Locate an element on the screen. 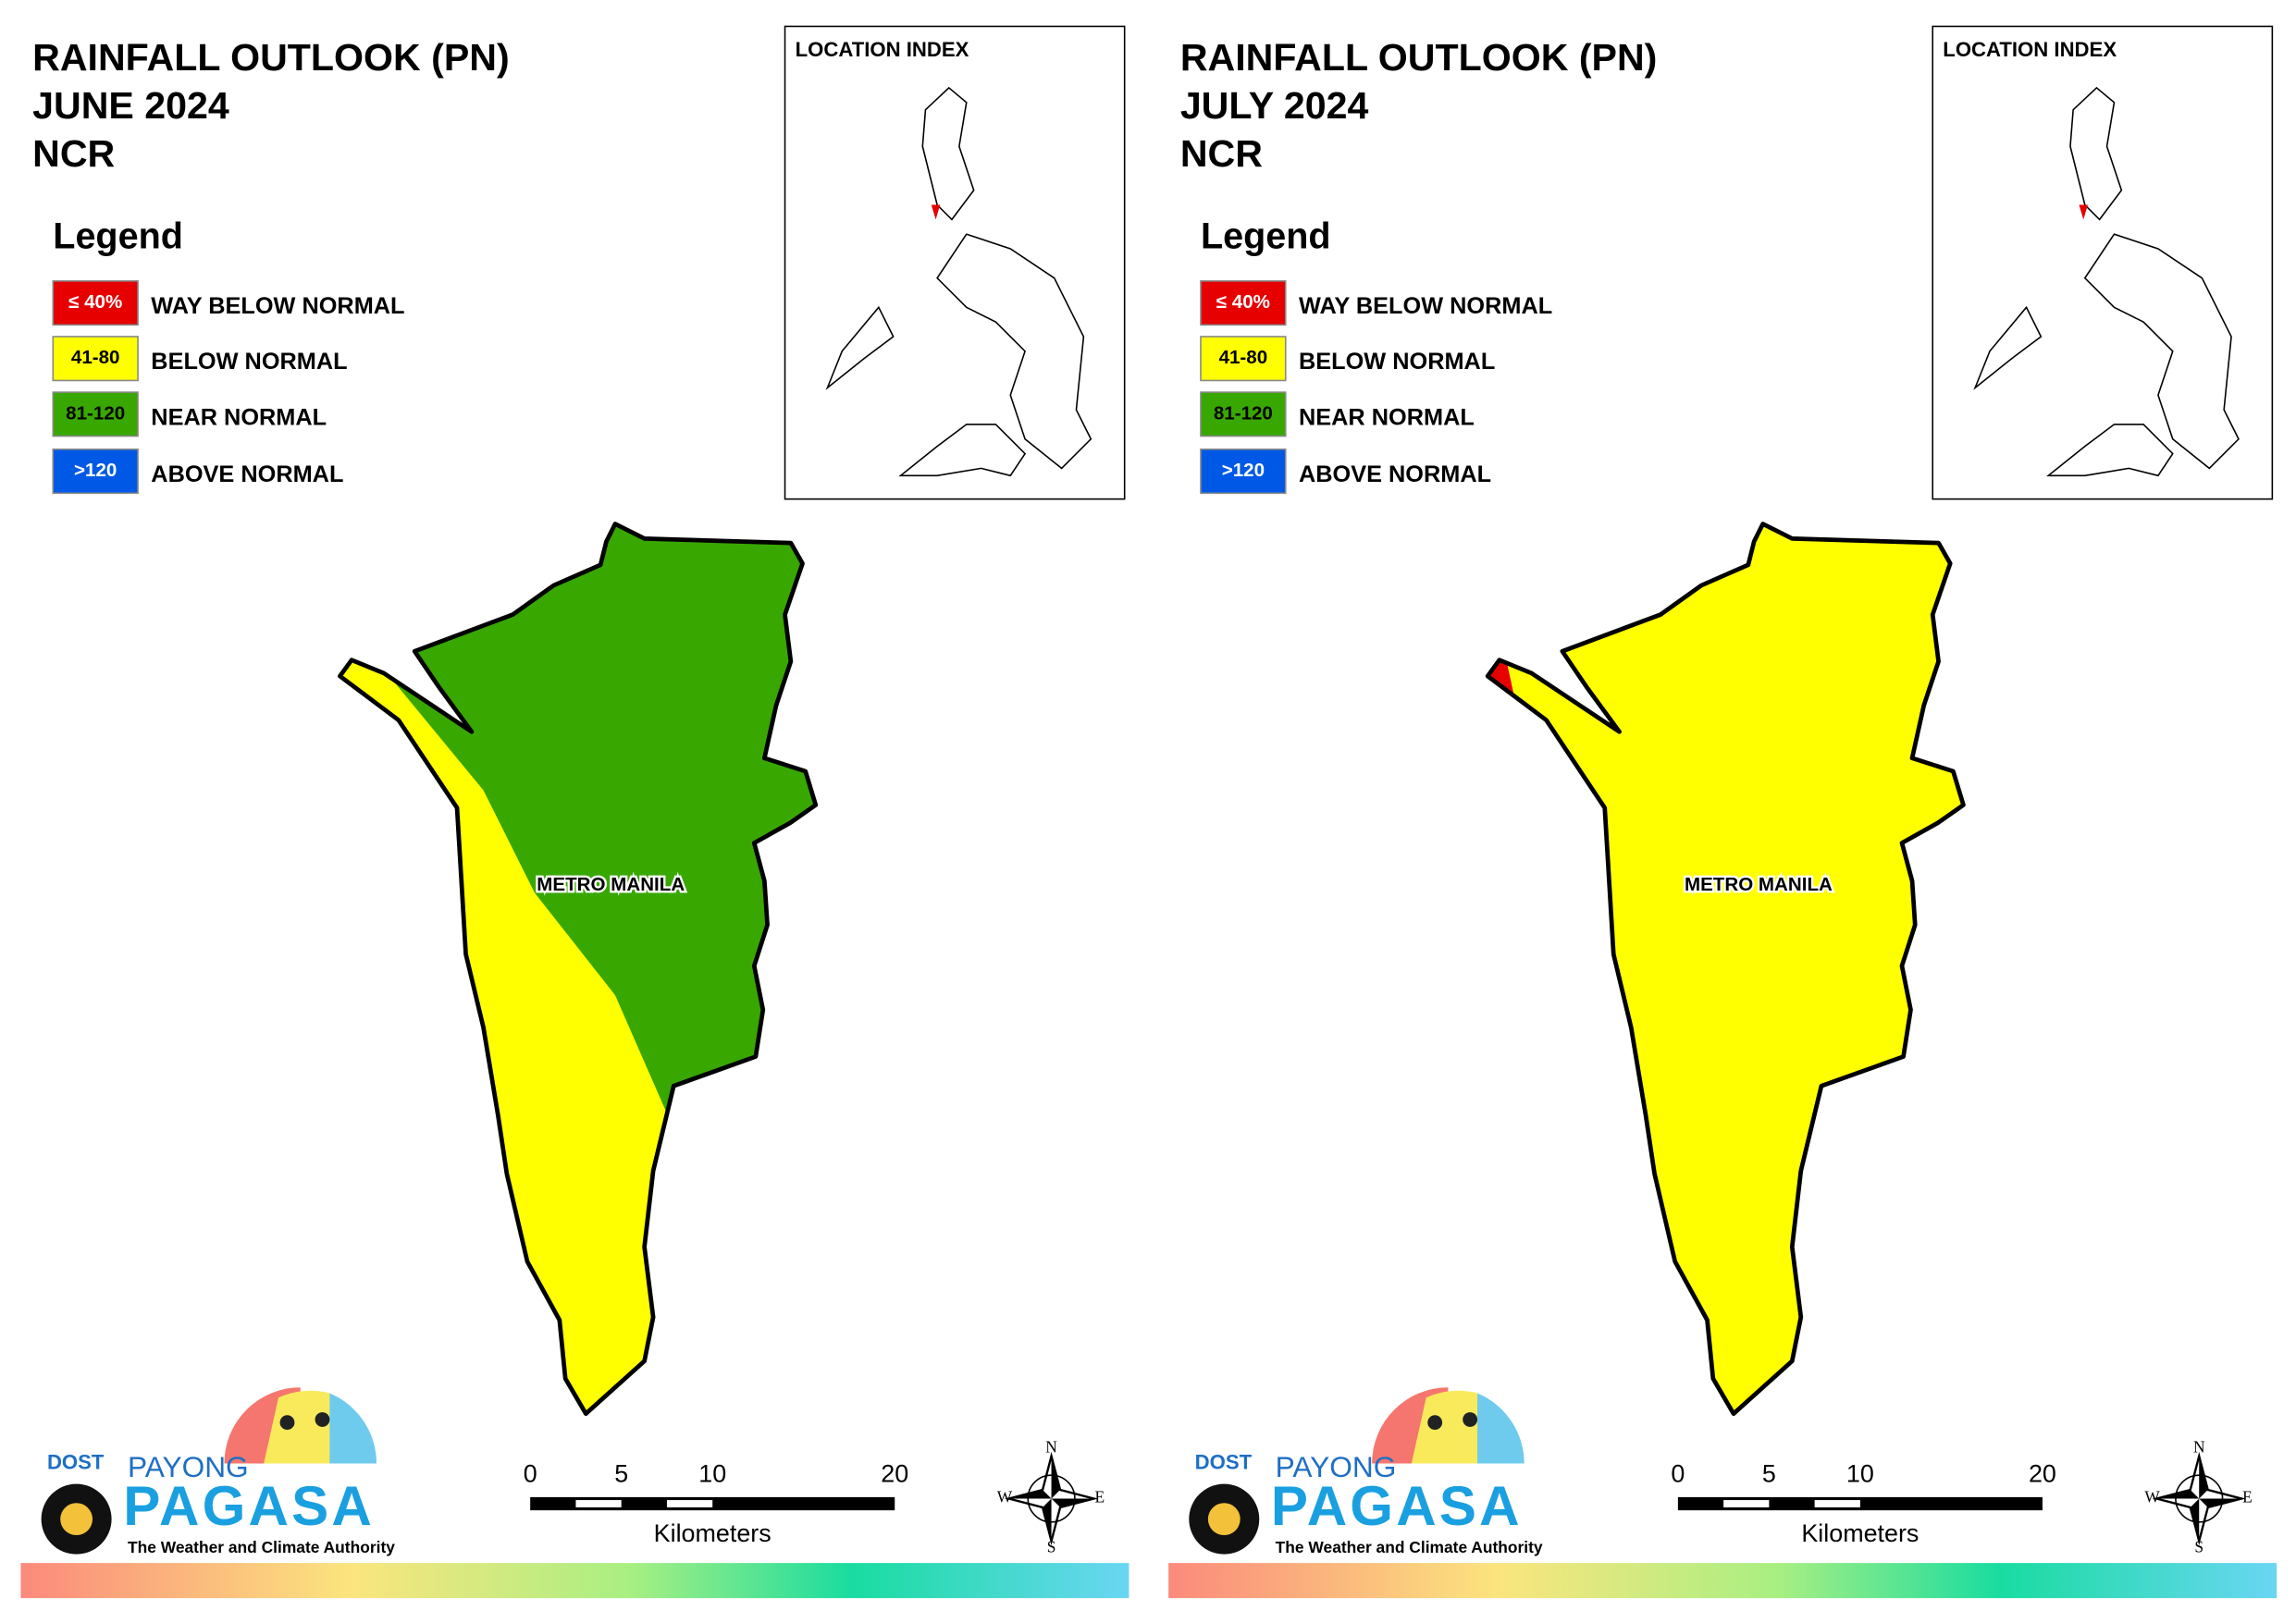 Image resolution: width=2296 pixels, height=1623 pixels. compass-rose is located at coordinates (2199, 1498).